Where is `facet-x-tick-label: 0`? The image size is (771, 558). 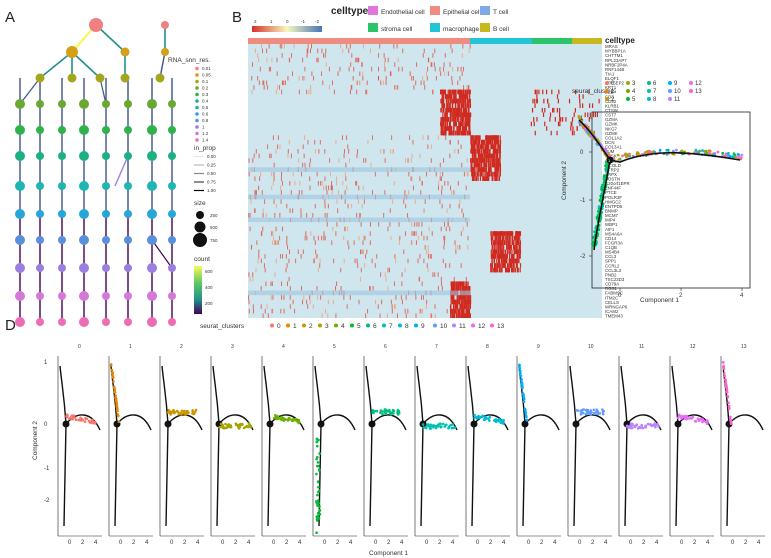
facet-x-tick-label: 0 is located at coordinates (172, 543).